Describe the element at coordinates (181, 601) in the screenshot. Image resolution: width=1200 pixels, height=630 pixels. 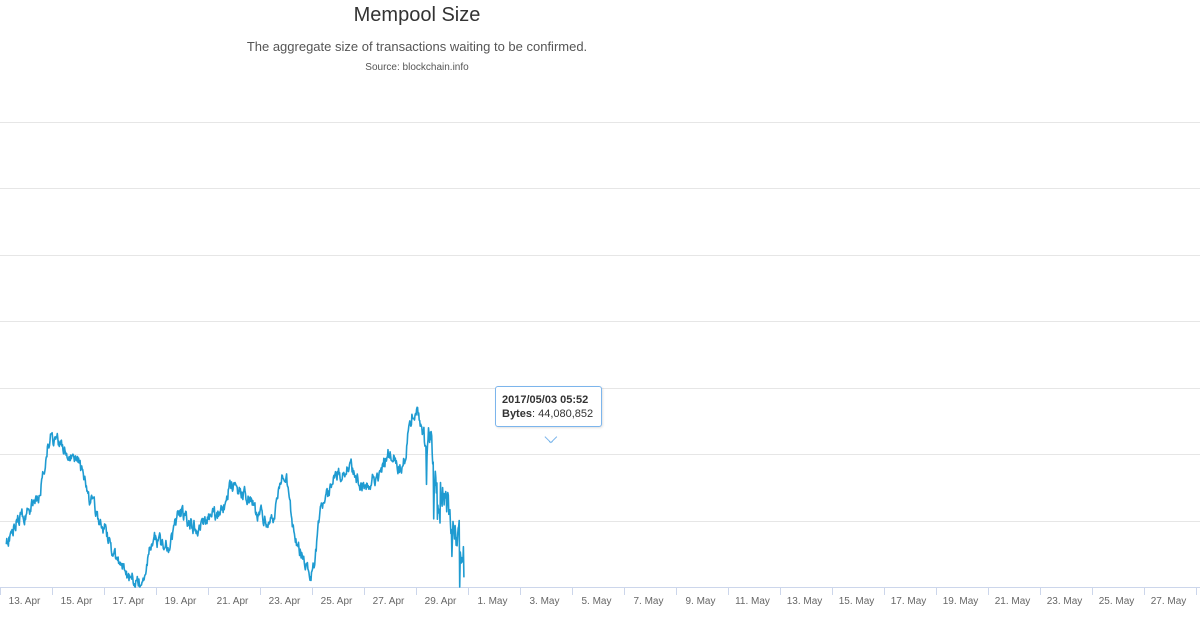
I see `x-tick-label: 19. Apr` at that location.